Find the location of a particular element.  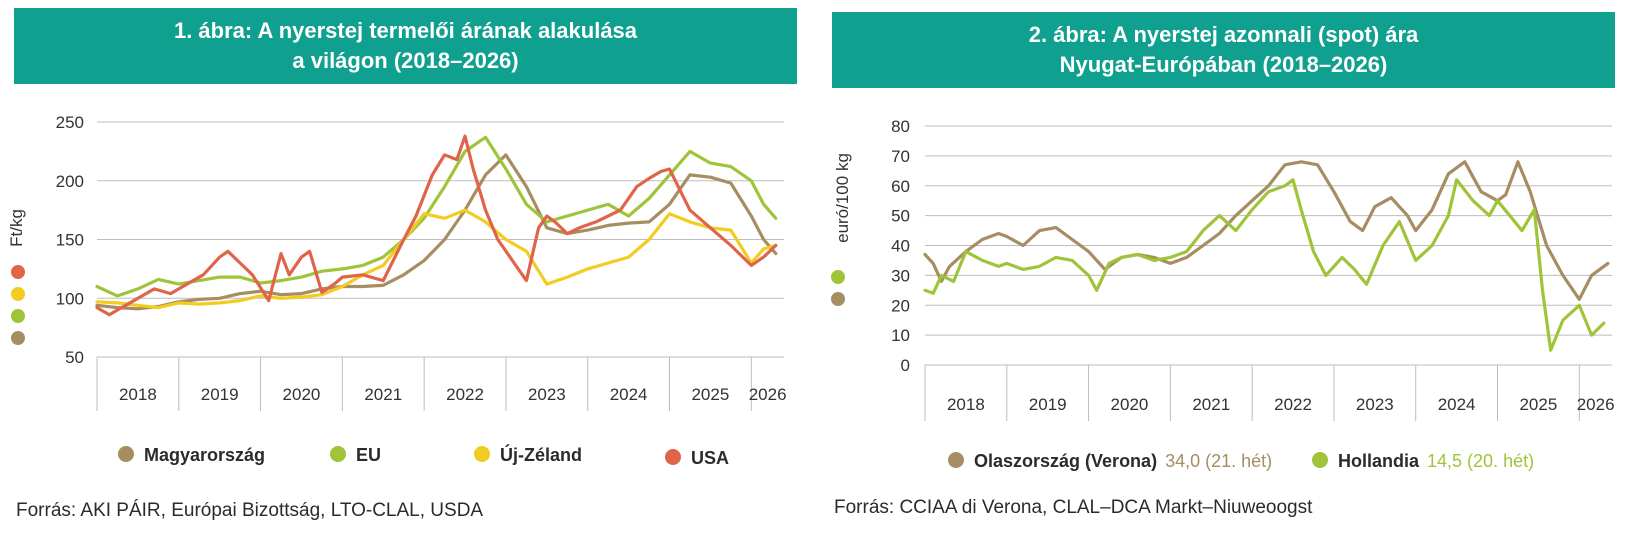

chart1-title-line2: a világon (2018–2026) is located at coordinates (405, 60).